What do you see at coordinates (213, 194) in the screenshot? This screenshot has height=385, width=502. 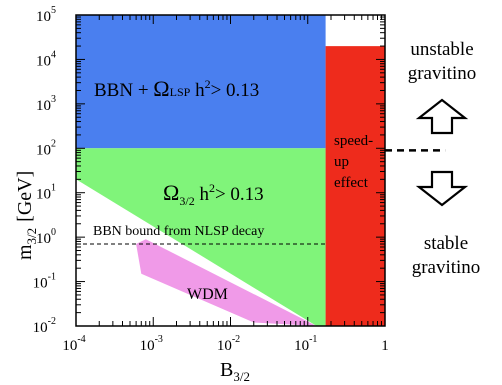 I see `region-label-omega32: Ω3/2 h2> 0.13` at bounding box center [213, 194].